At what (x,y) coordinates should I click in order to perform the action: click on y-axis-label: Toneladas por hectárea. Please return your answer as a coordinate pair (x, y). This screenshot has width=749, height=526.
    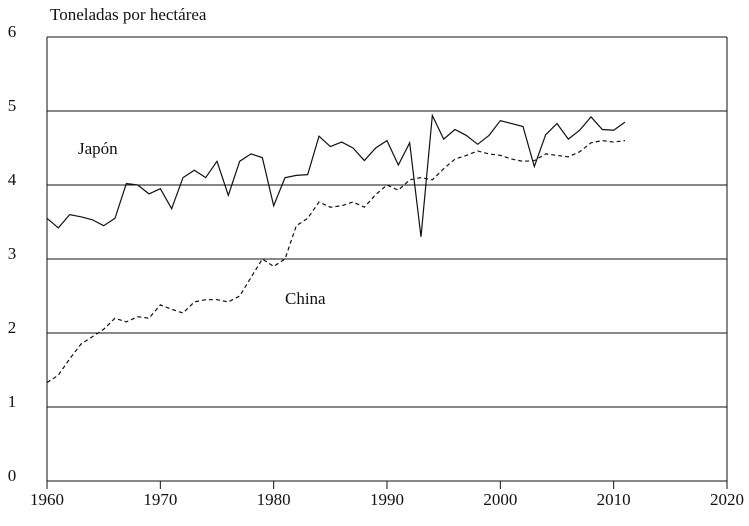
    Looking at the image, I should click on (128, 14).